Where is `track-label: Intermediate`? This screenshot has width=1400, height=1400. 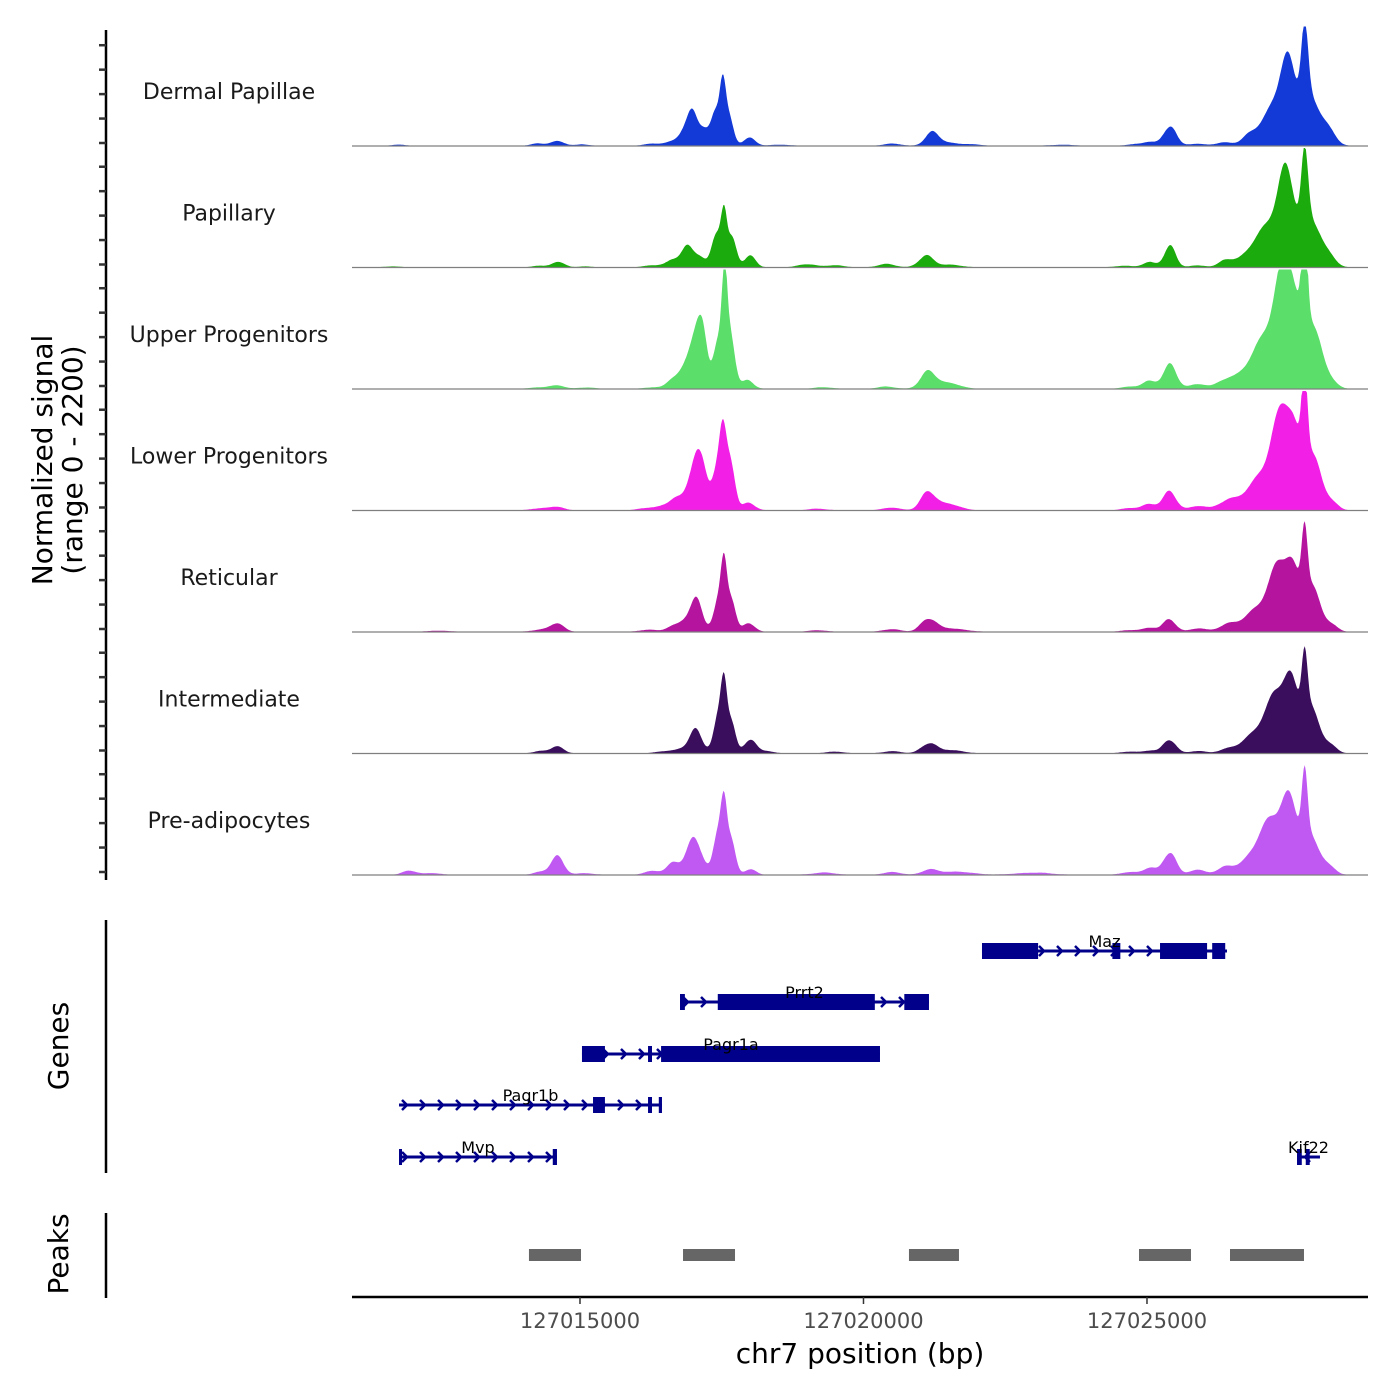
track-label: Intermediate is located at coordinates (229, 700).